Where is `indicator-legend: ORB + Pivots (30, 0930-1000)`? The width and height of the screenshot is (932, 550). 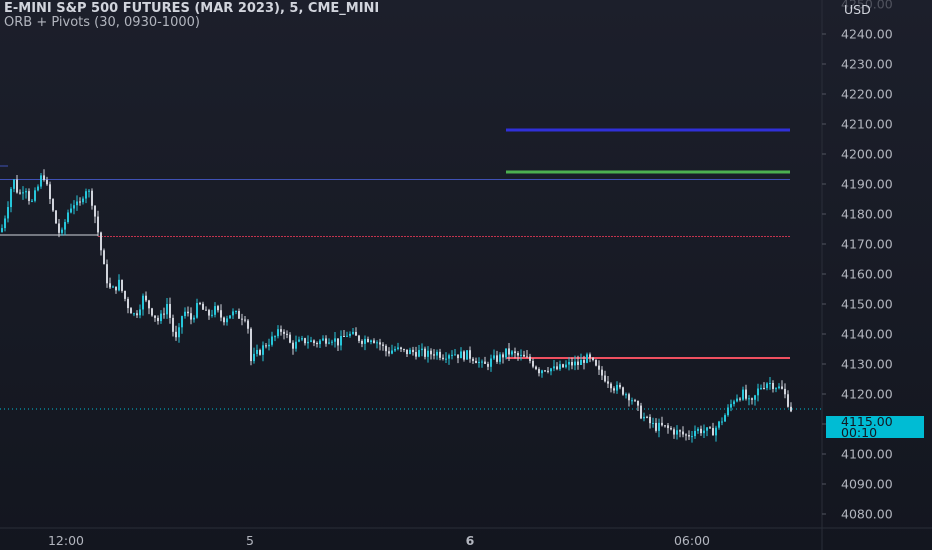 indicator-legend: ORB + Pivots (30, 0930-1000) is located at coordinates (102, 22).